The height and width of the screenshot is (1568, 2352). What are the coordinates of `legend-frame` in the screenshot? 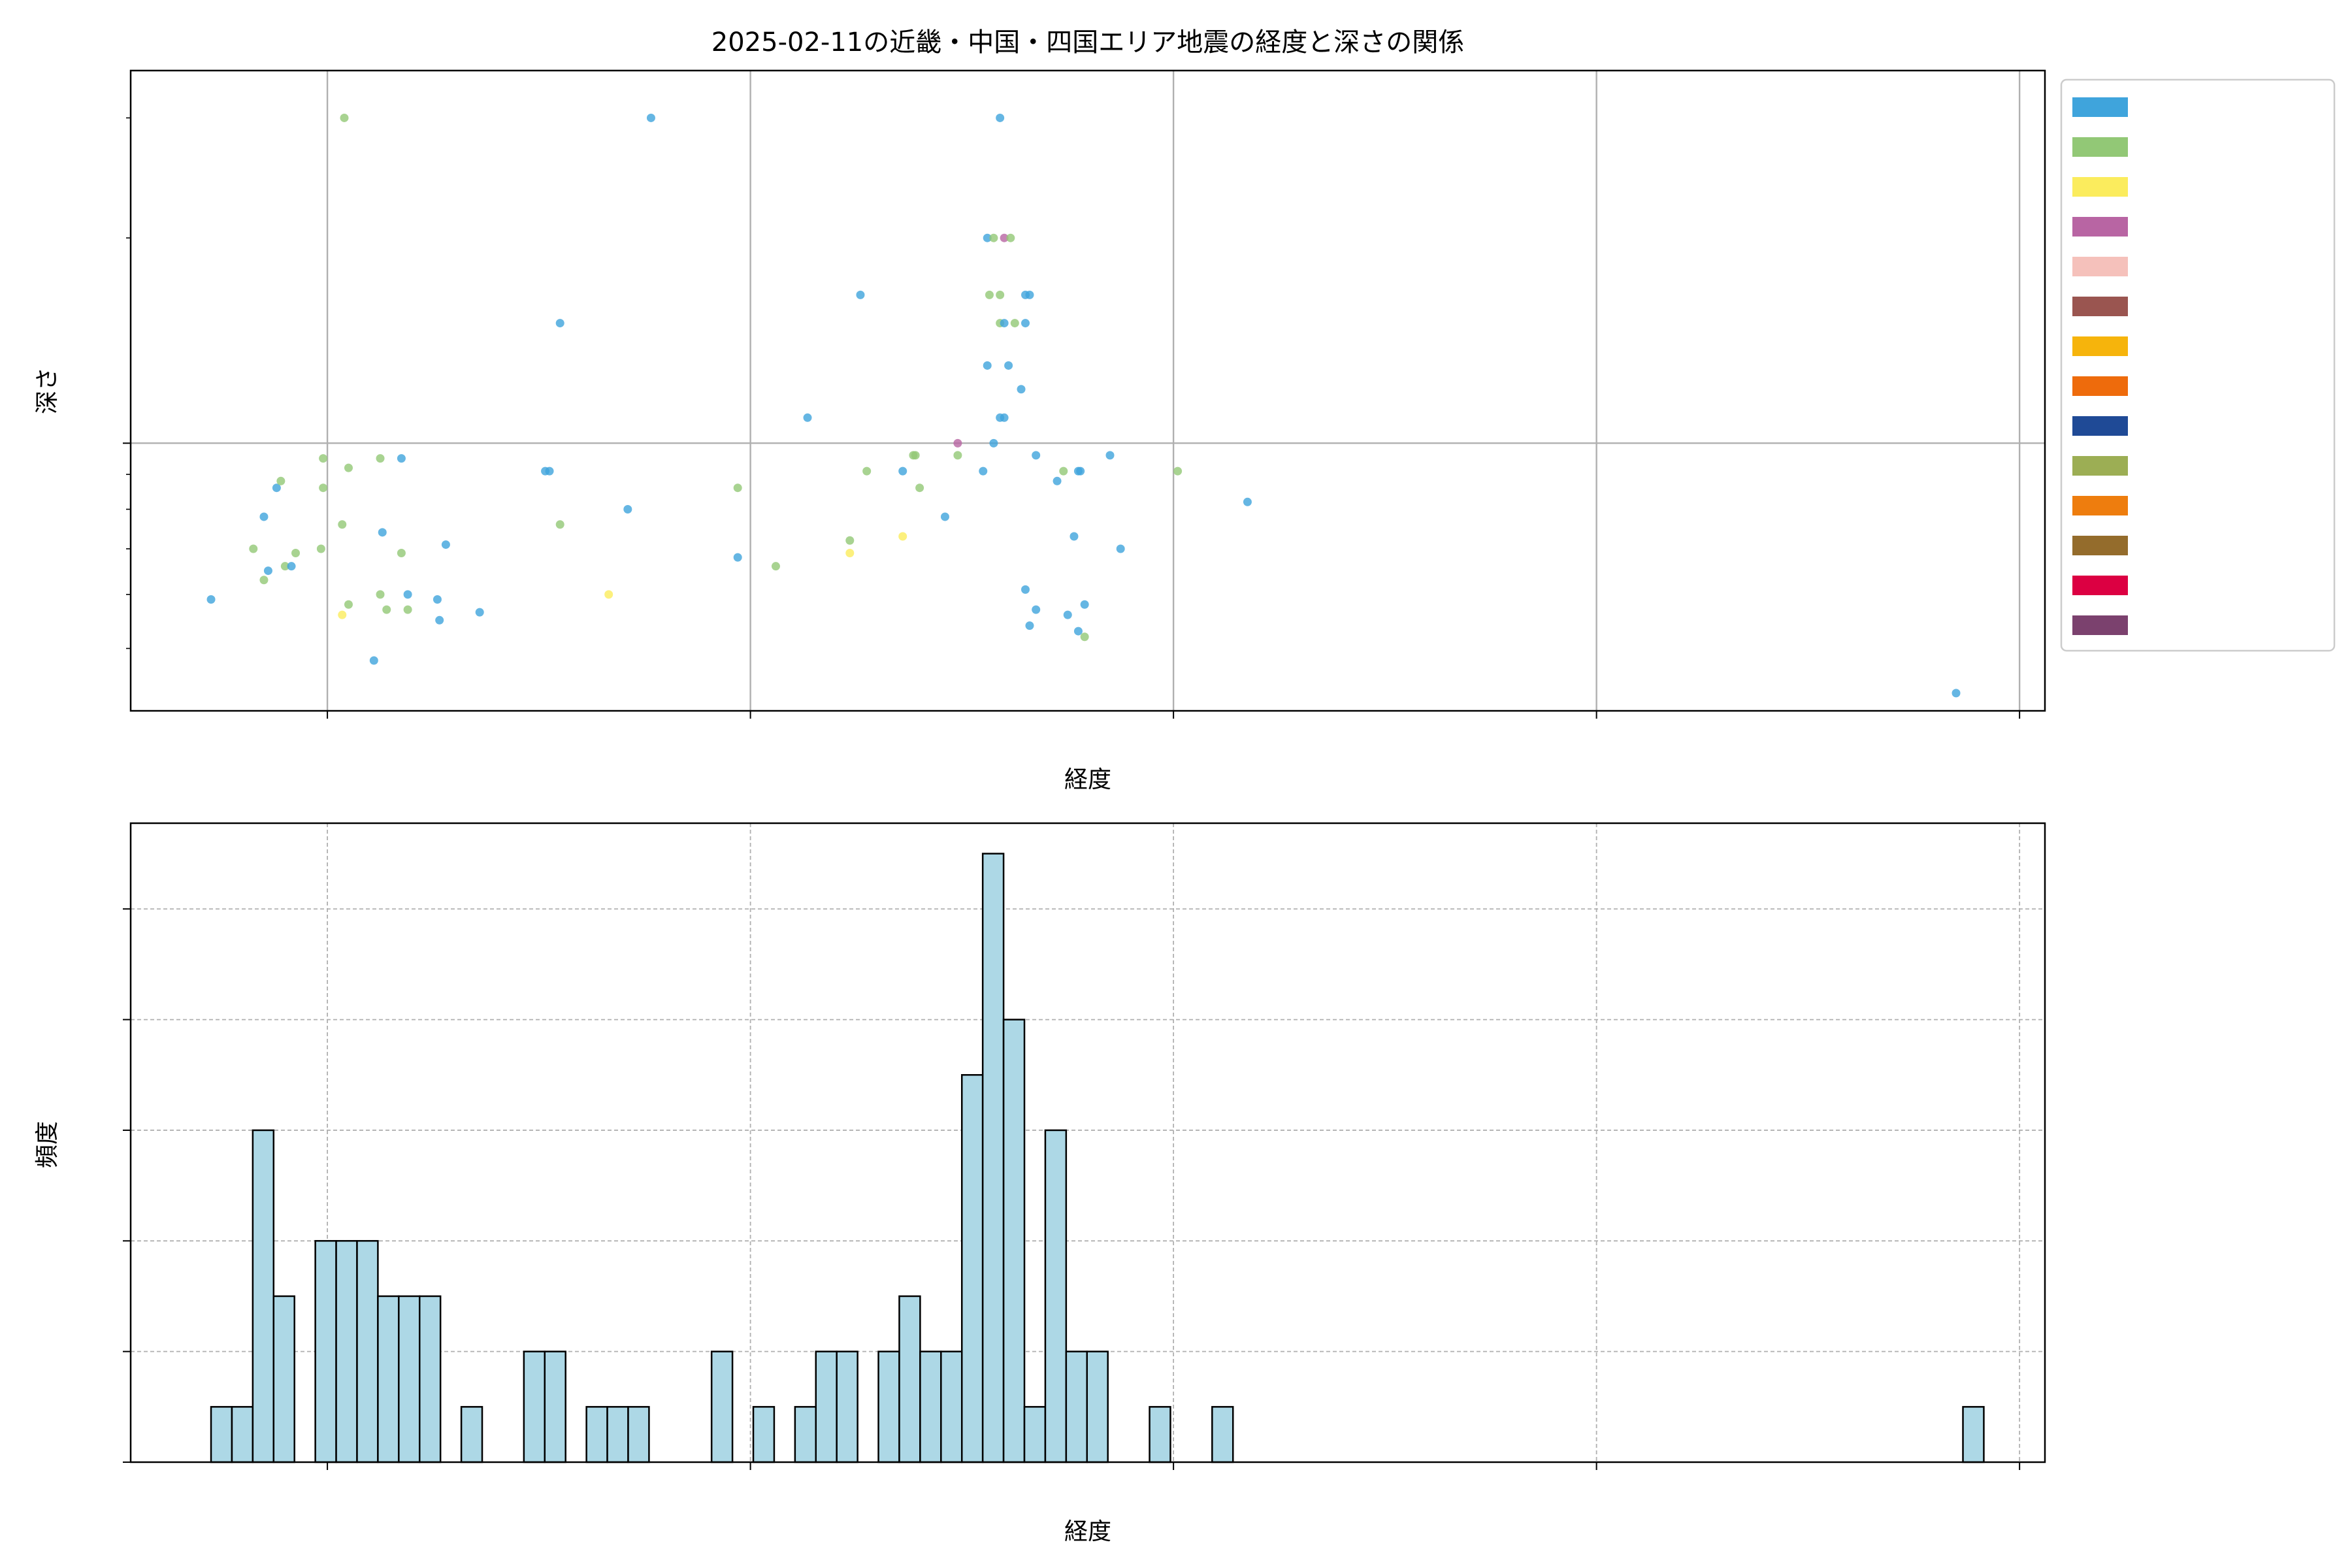 It's located at (2198, 365).